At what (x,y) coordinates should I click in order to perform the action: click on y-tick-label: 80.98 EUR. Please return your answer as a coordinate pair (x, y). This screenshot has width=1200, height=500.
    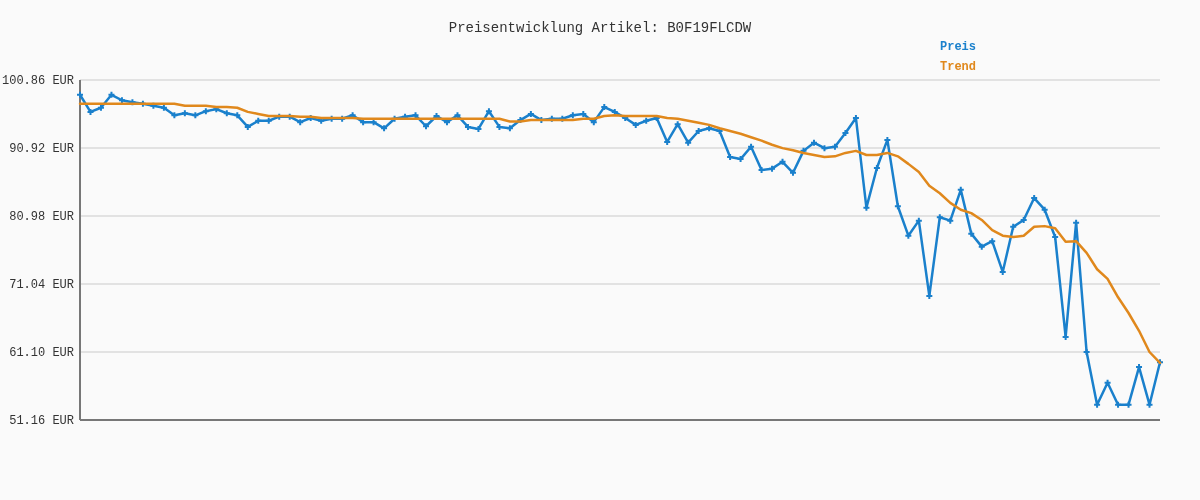
    Looking at the image, I should click on (41, 217).